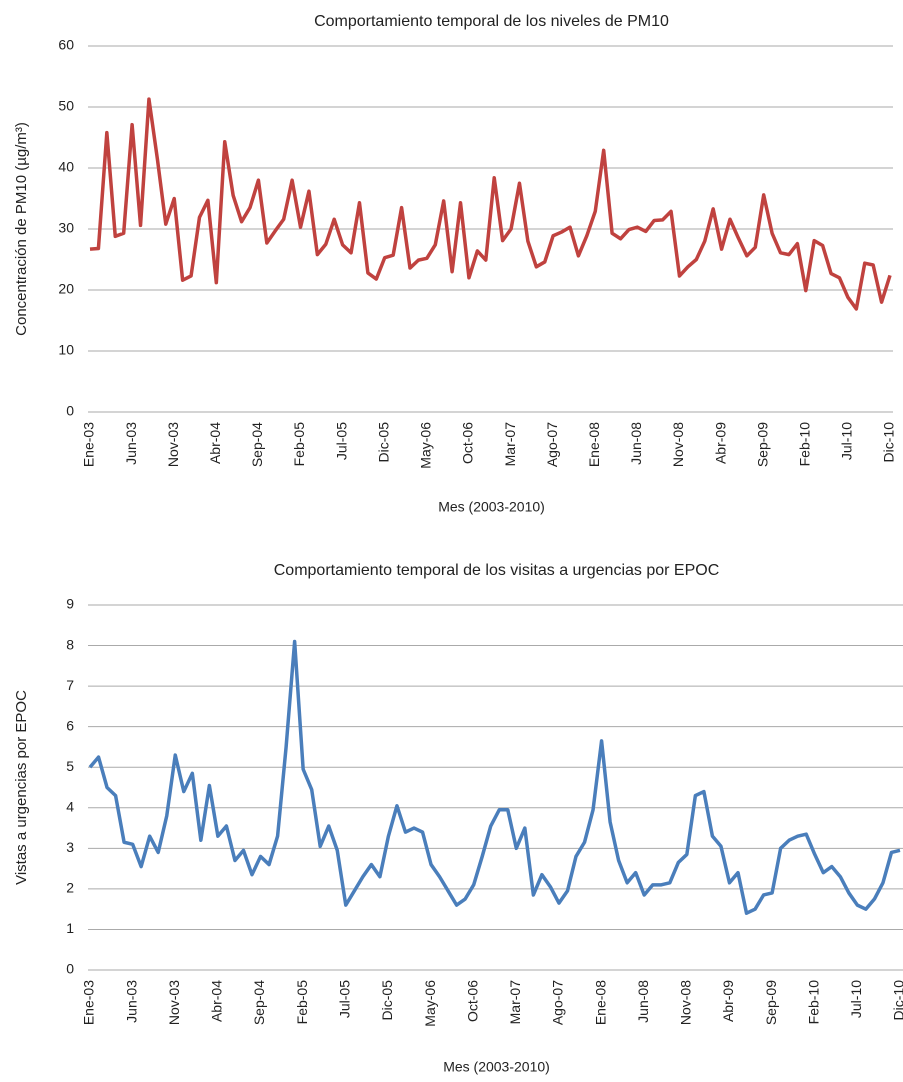 The width and height of the screenshot is (903, 1082). I want to click on y-tick-label: 1, so click(70, 928).